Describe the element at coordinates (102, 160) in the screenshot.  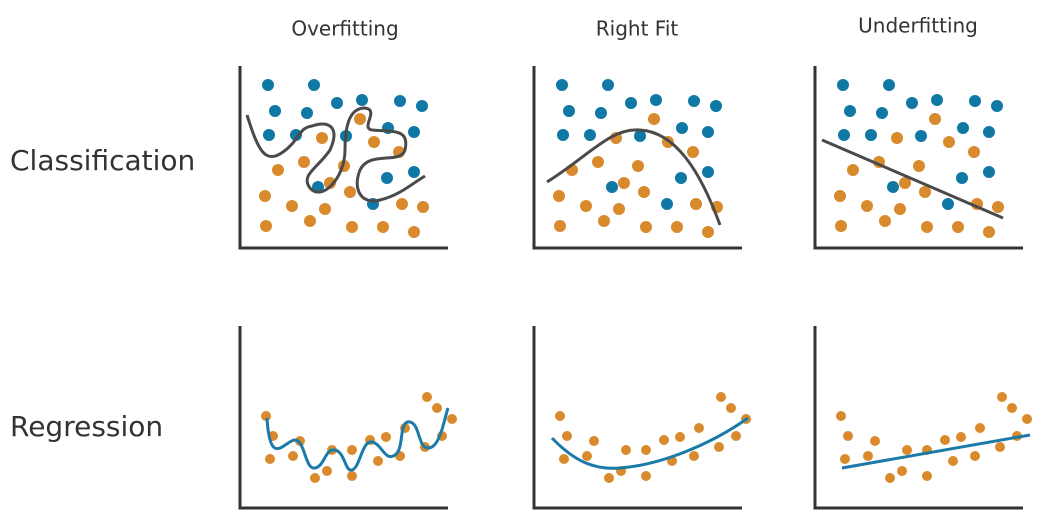
I see `row-label: Classification` at that location.